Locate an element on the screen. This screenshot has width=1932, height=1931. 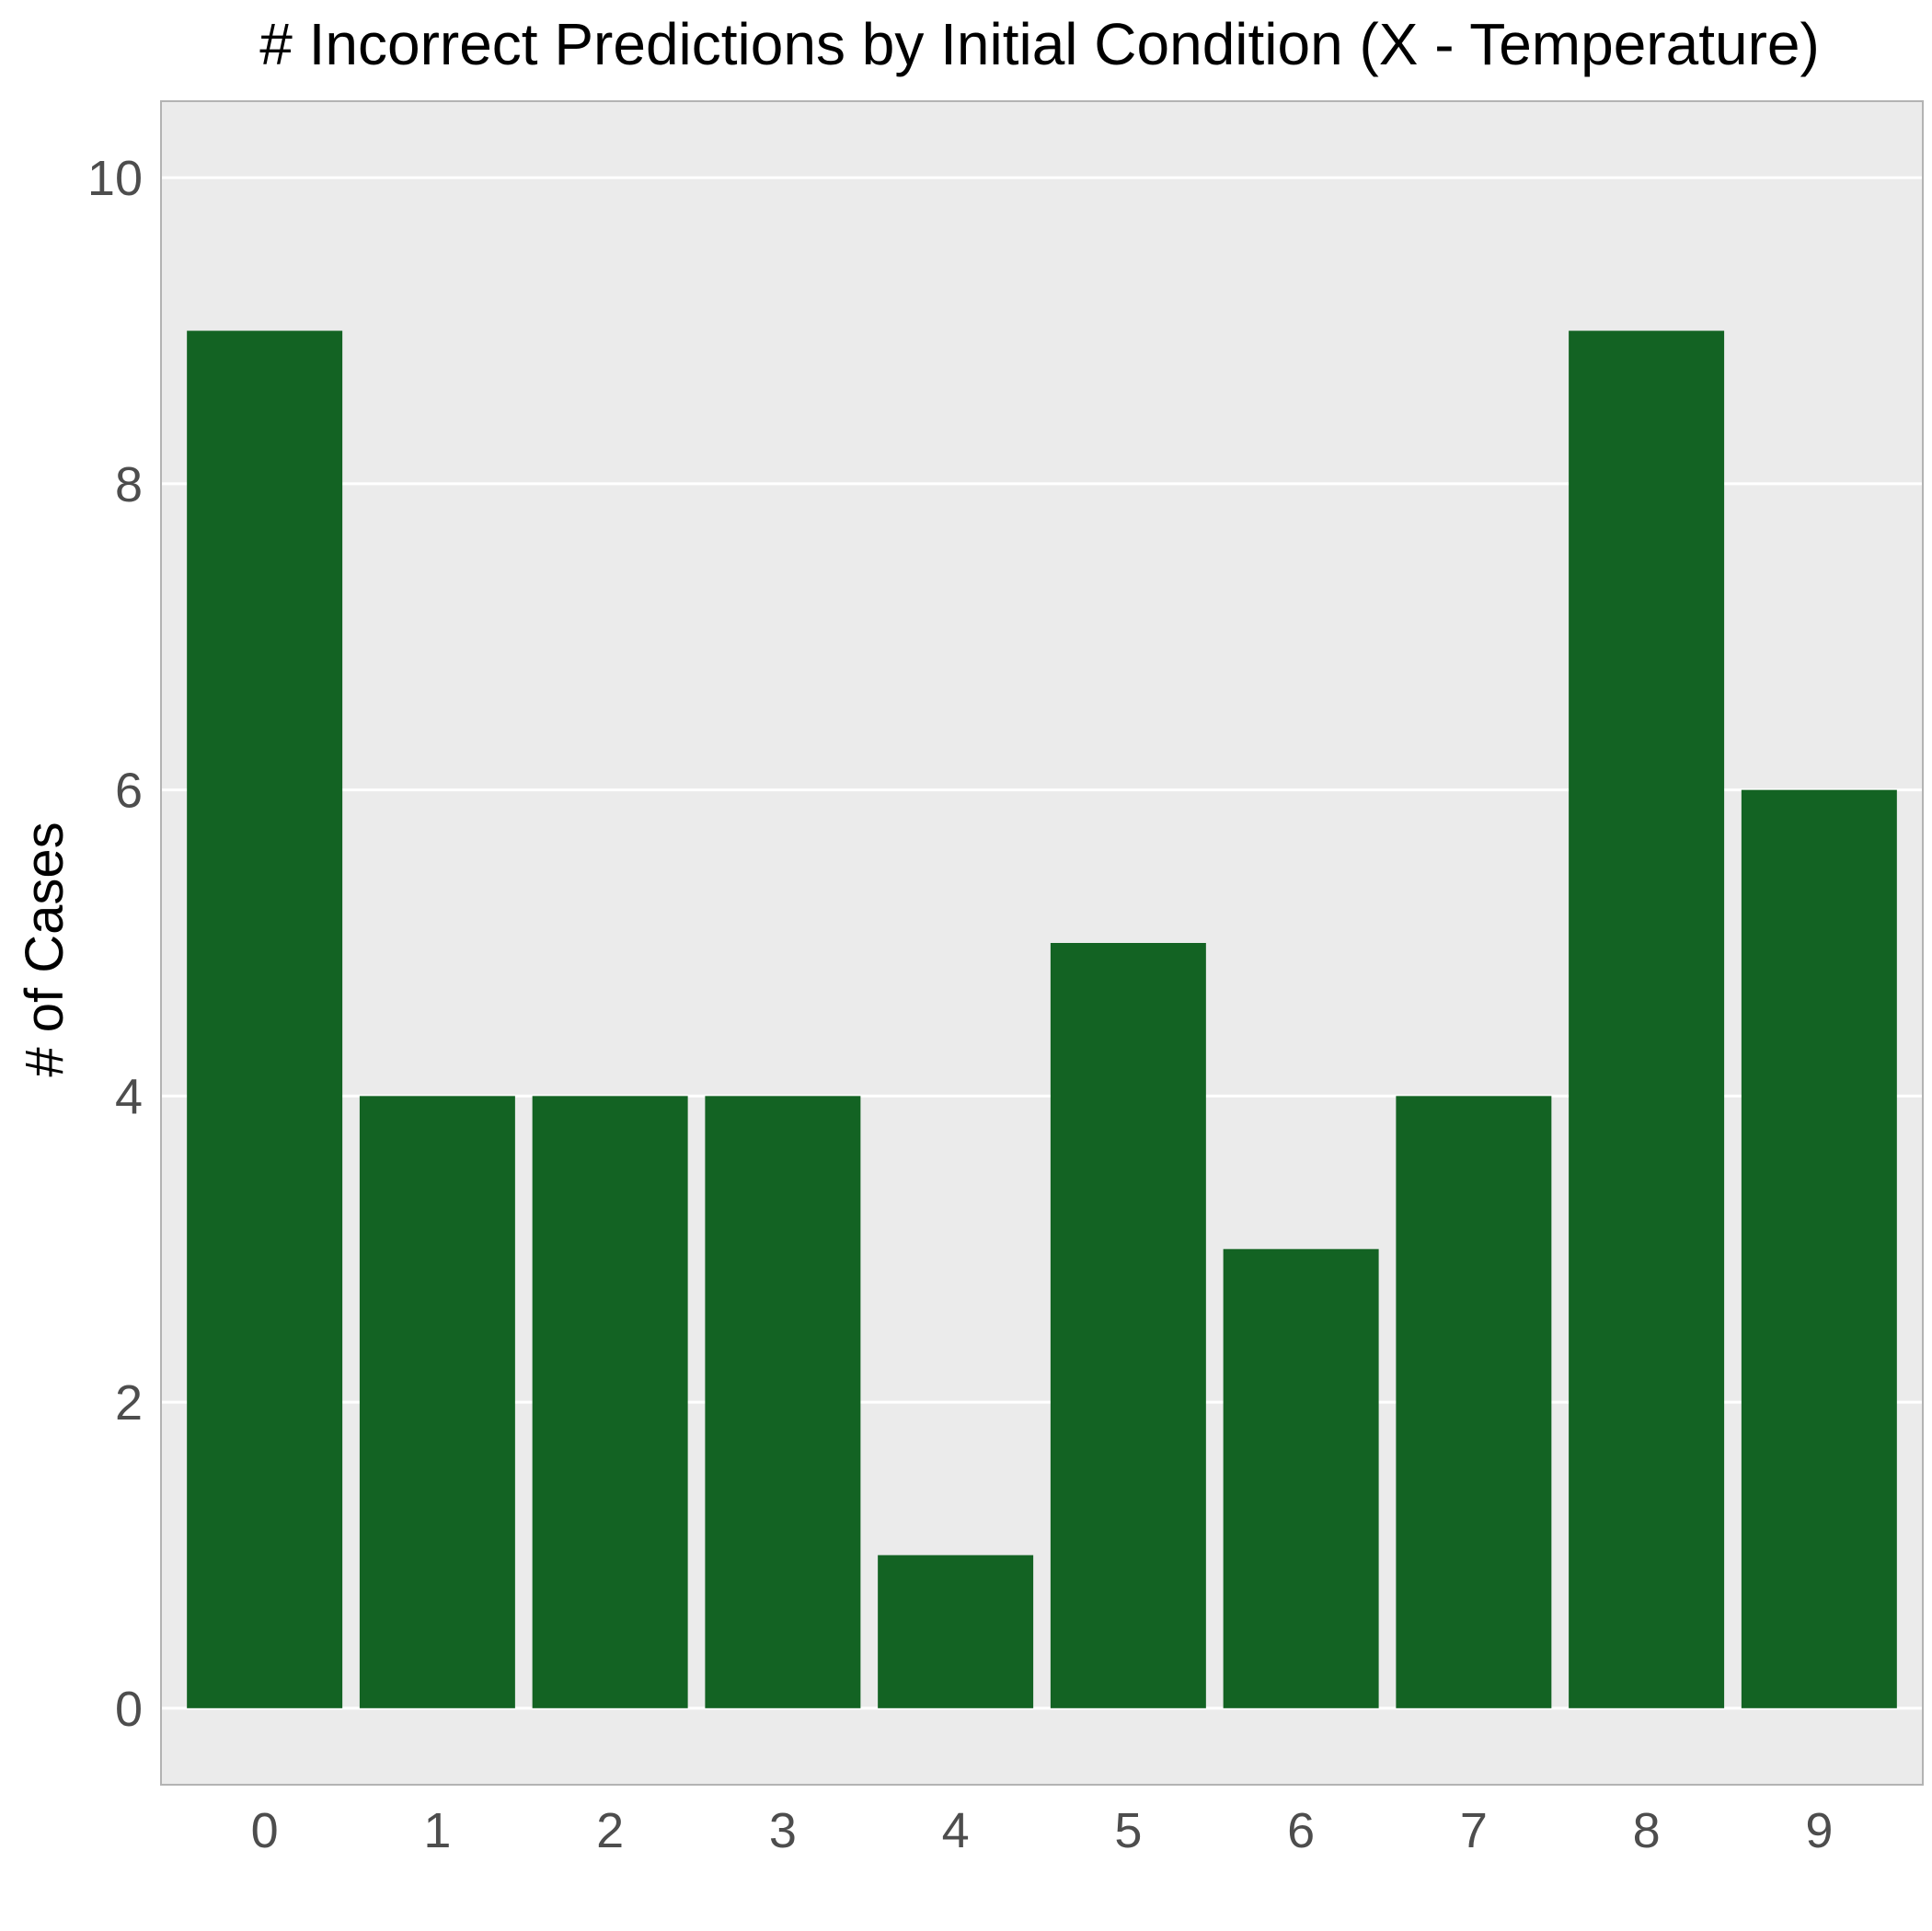
x-tick-label-3: 3 is located at coordinates (783, 1831).